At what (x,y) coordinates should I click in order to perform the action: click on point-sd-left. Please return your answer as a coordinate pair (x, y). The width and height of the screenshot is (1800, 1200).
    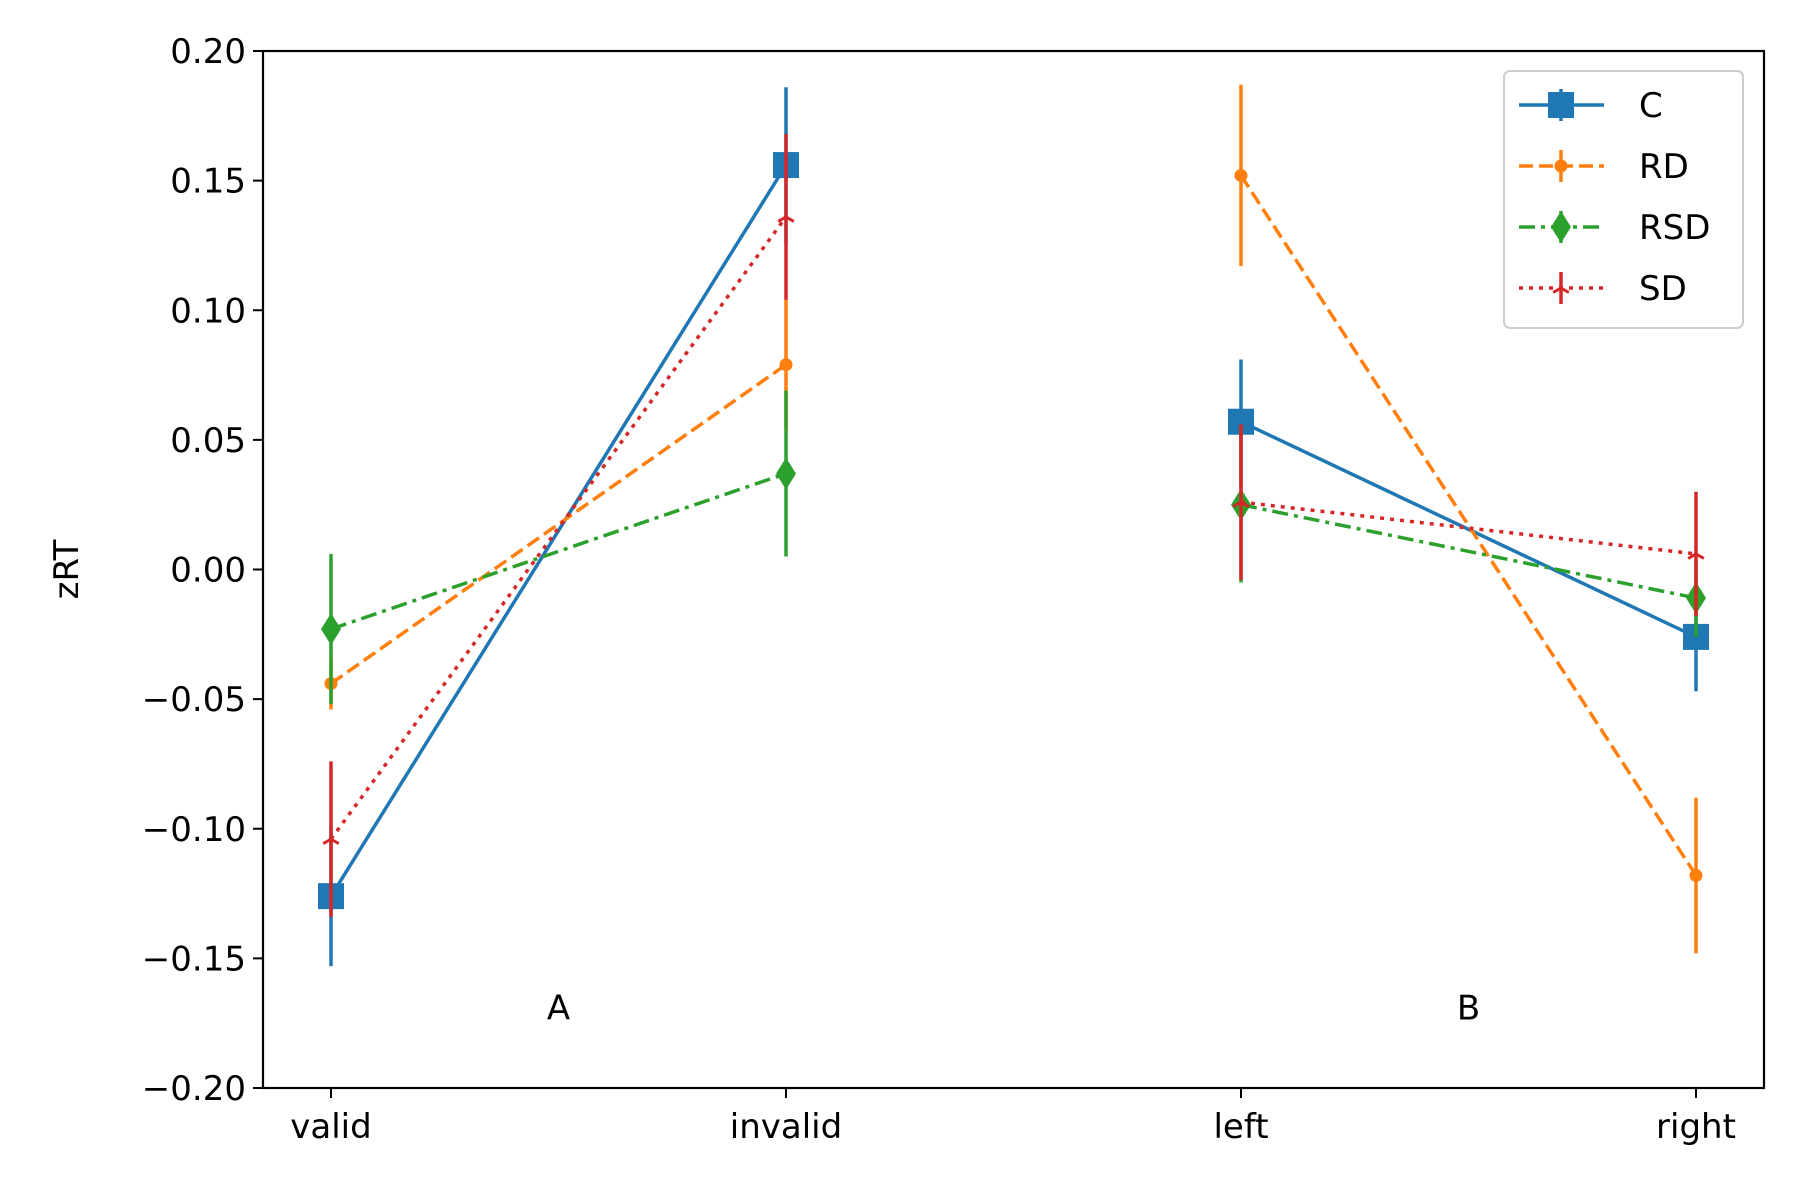
    Looking at the image, I should click on (1241, 500).